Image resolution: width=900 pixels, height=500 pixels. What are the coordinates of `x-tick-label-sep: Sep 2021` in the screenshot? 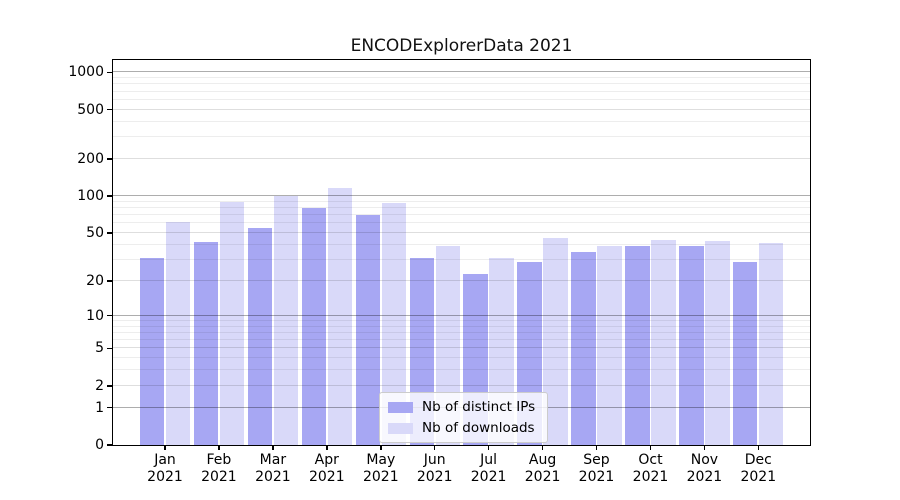 It's located at (596, 468).